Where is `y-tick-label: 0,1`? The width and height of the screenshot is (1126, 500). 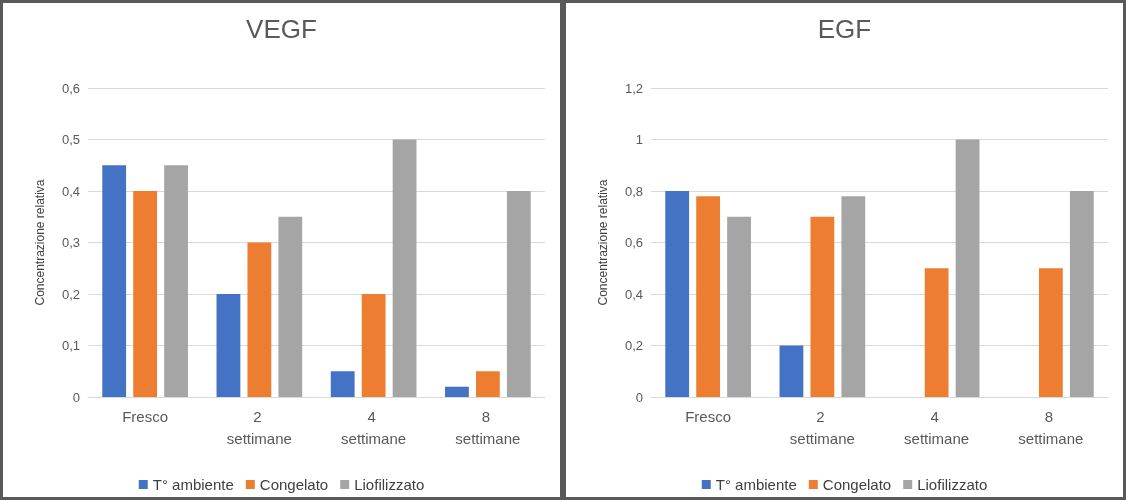 y-tick-label: 0,1 is located at coordinates (70, 345).